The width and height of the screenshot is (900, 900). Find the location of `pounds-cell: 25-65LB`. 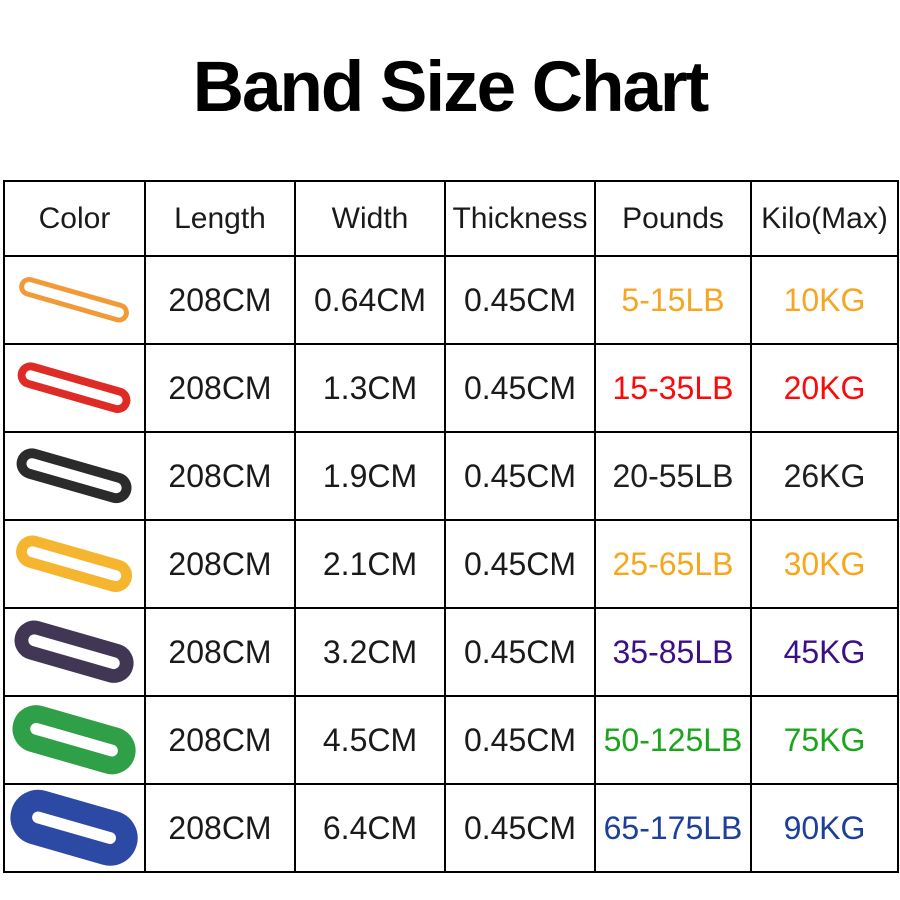

pounds-cell: 25-65LB is located at coordinates (673, 564).